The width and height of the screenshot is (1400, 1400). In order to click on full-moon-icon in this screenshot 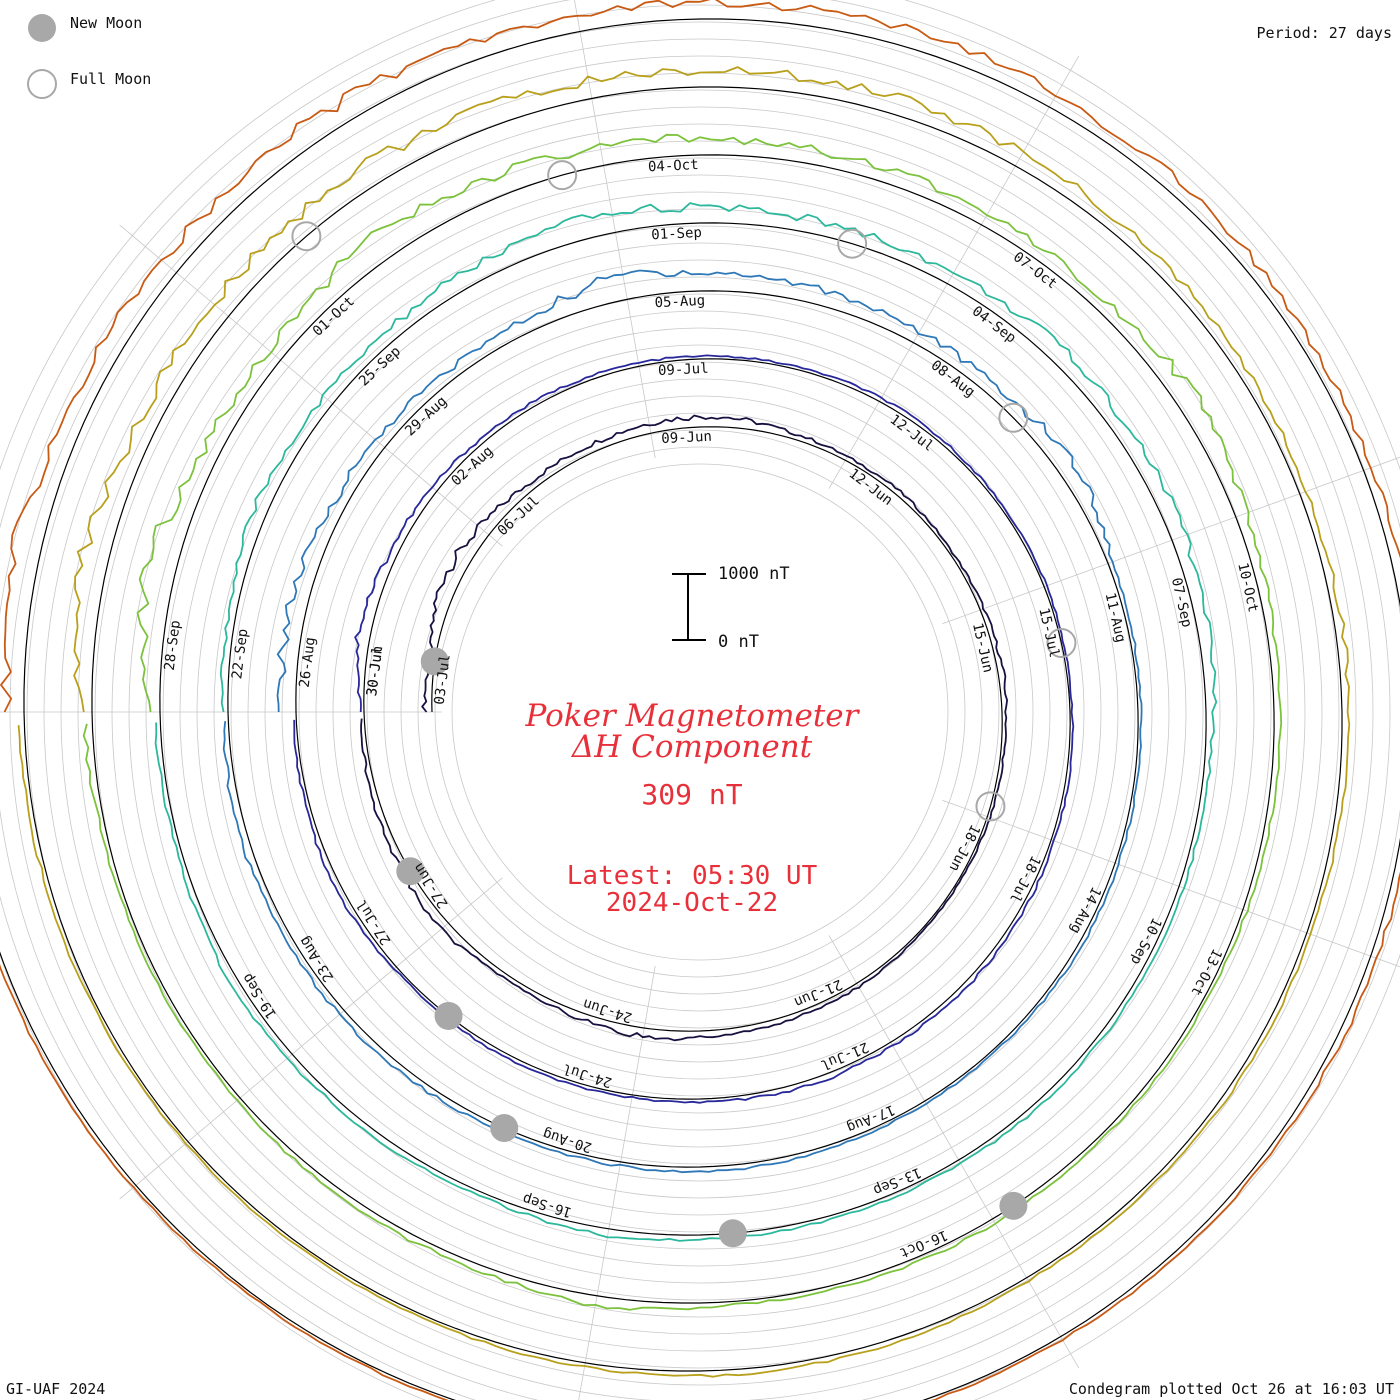, I will do `click(42, 84)`.